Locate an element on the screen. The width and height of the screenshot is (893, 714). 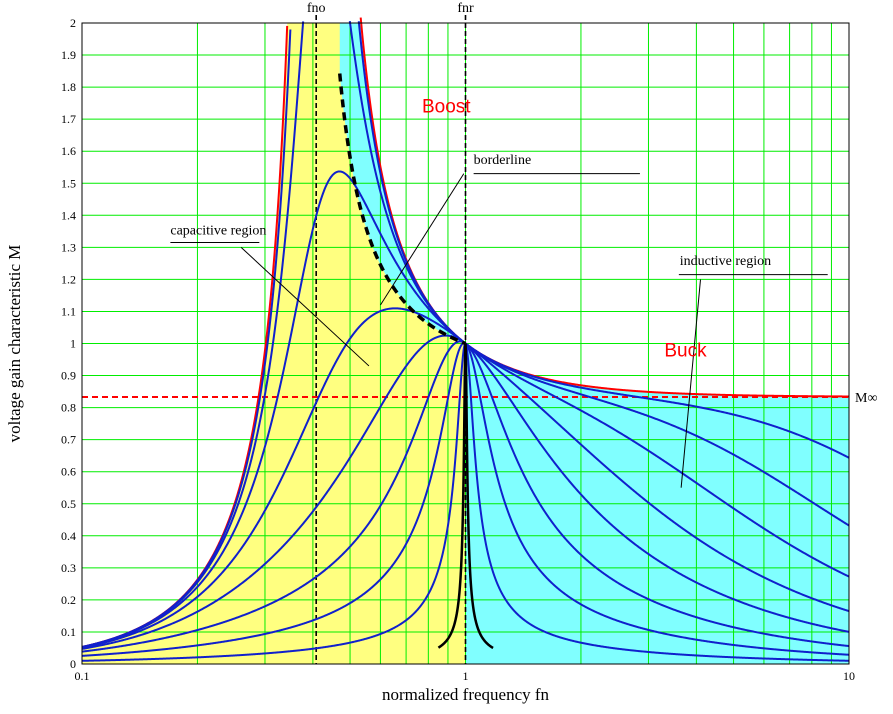
y-tick-label: 1.9 is located at coordinates (68, 55).